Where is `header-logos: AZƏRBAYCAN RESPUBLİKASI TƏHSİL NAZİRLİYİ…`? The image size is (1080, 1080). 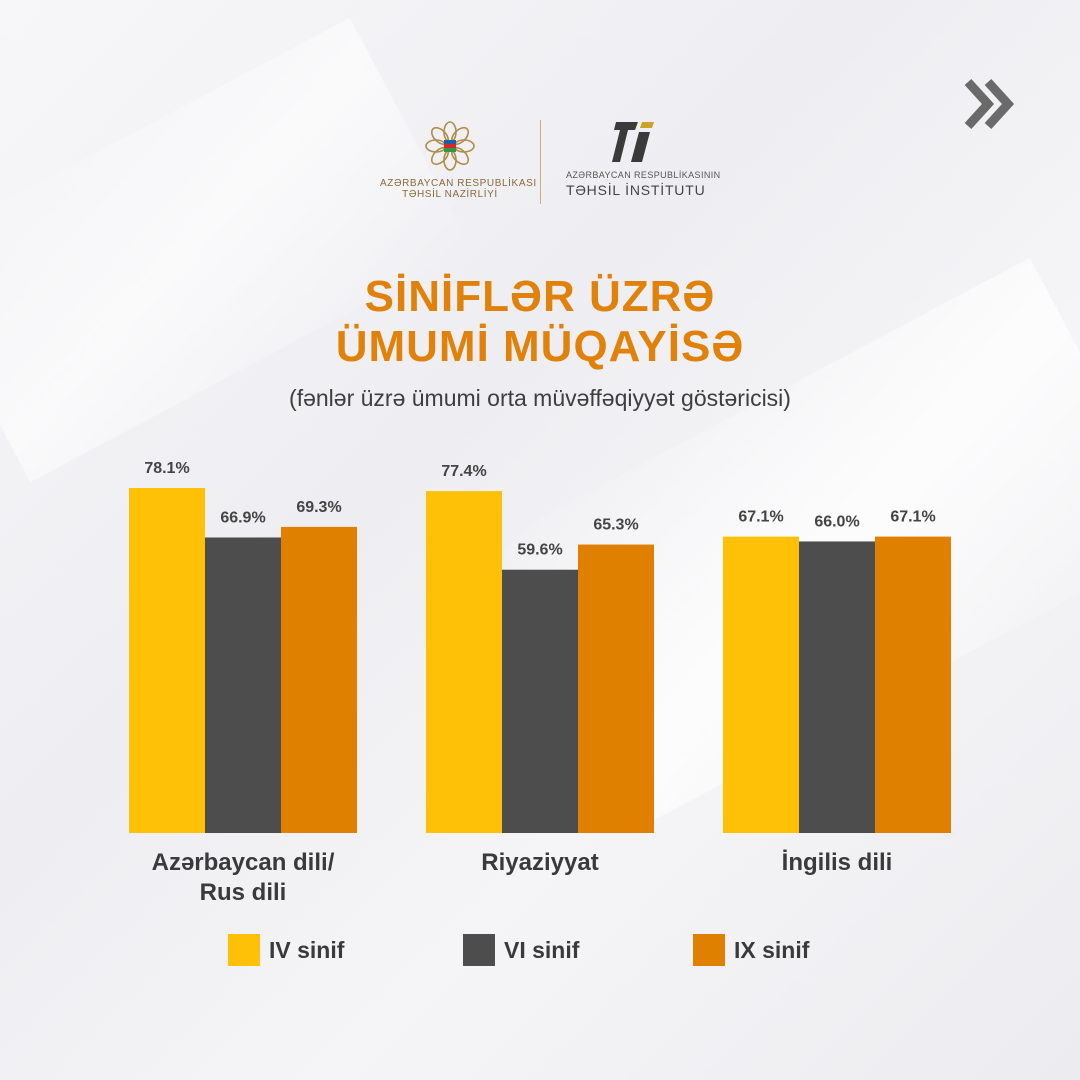
header-logos: AZƏRBAYCAN RESPUBLİKASI TƏHSİL NAZİRLİYİ… is located at coordinates (540, 163).